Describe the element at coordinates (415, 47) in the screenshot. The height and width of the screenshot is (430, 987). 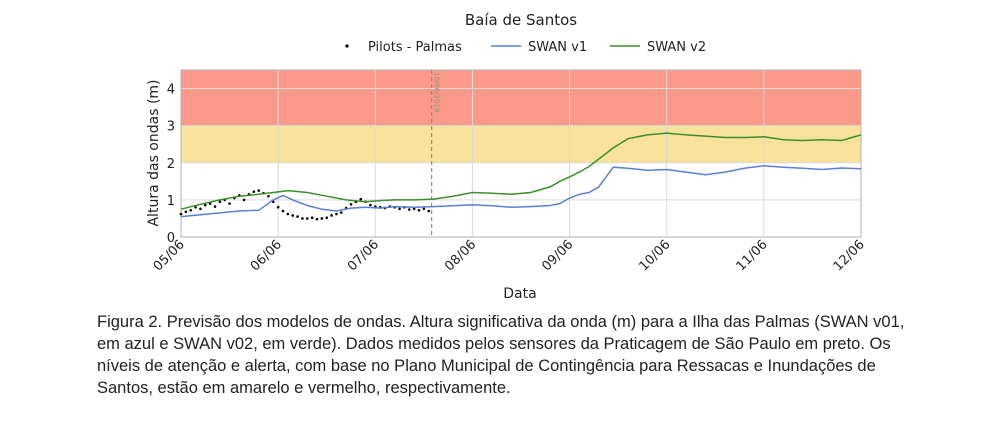
I see `legend-label: Pilots - Palmas` at that location.